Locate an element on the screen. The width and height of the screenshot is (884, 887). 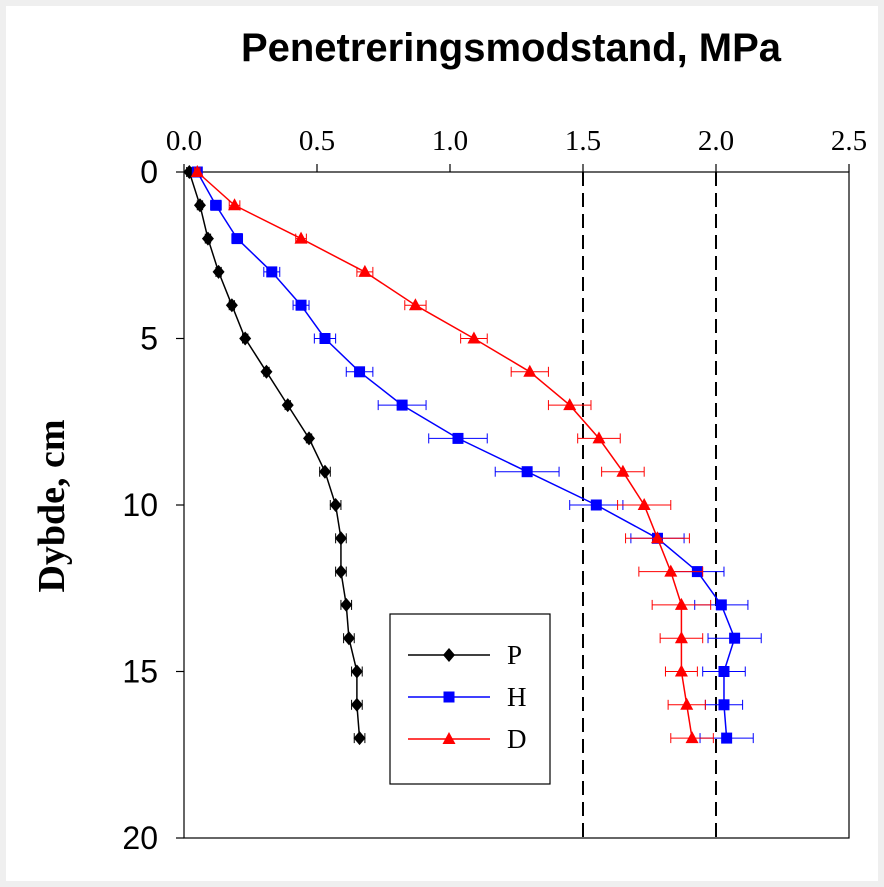
legend-item-H: H is located at coordinates (467, 697).